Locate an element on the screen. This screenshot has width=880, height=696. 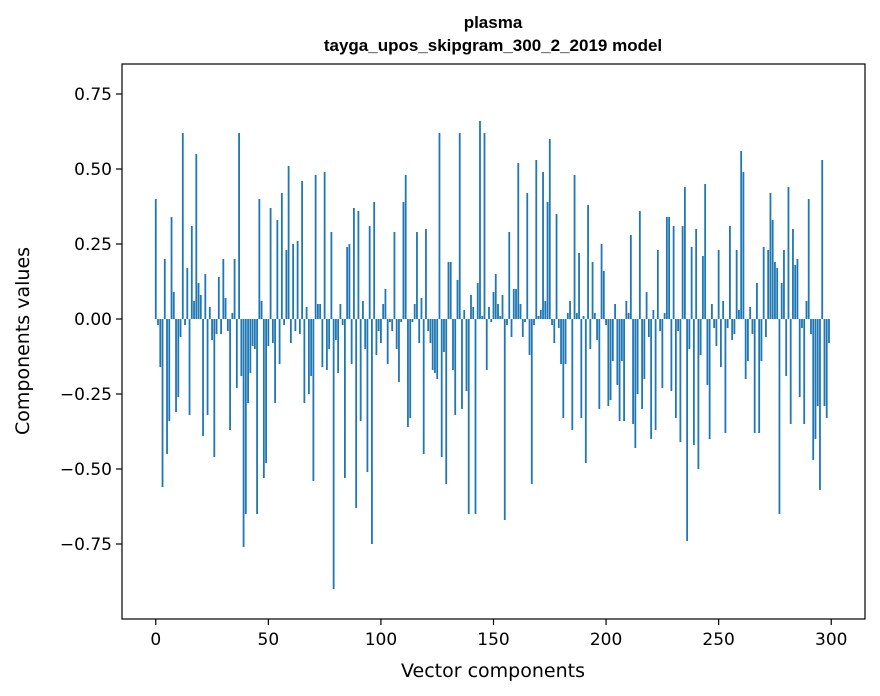
x-tick-label: 300 is located at coordinates (831, 640).